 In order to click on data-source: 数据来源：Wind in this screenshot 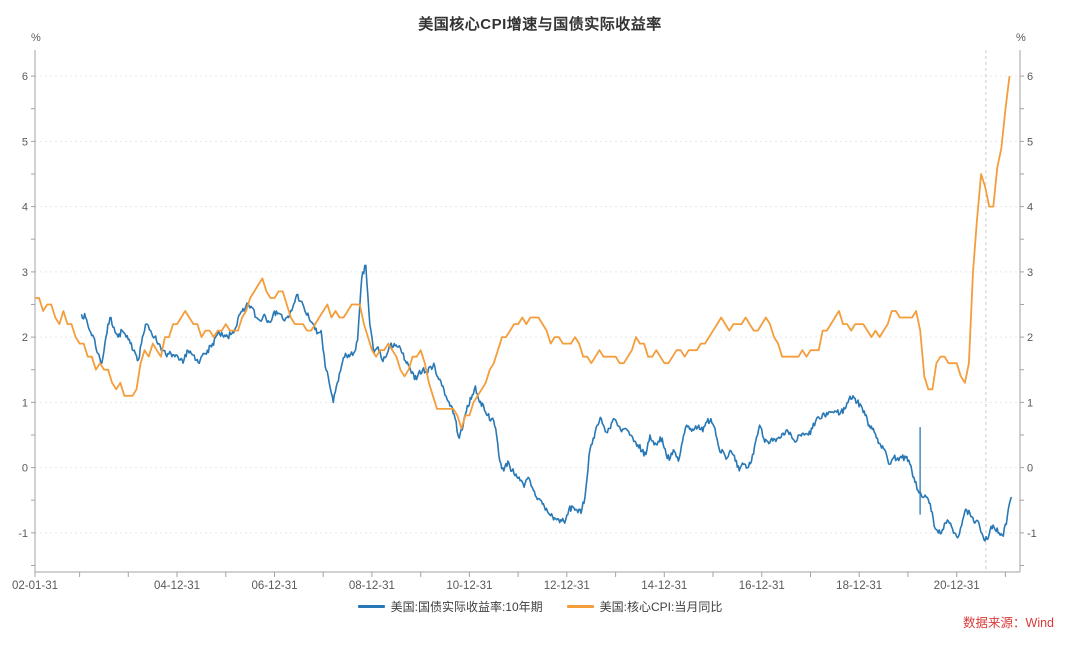, I will do `click(1008, 623)`.